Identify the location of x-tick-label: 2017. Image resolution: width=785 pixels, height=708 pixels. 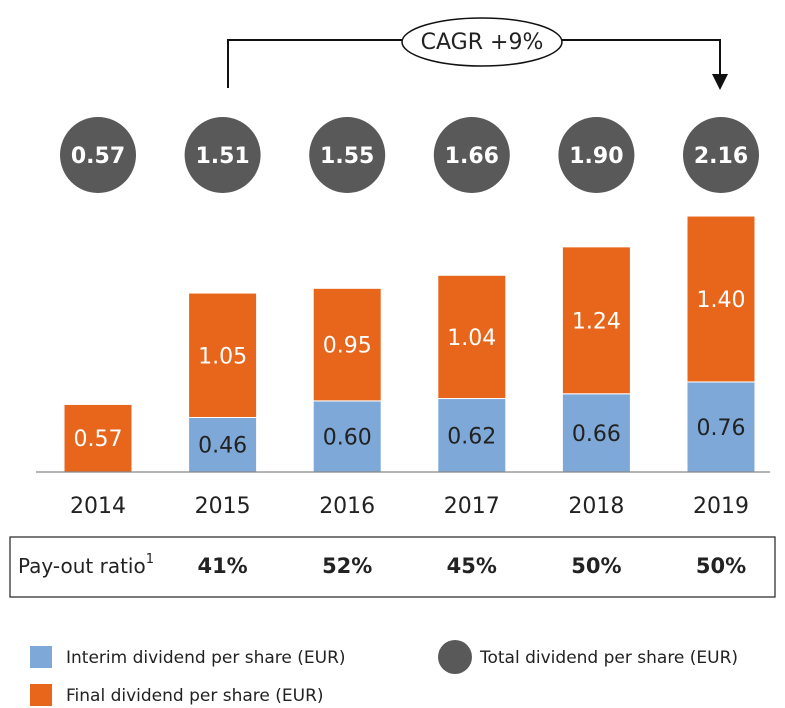
(472, 506).